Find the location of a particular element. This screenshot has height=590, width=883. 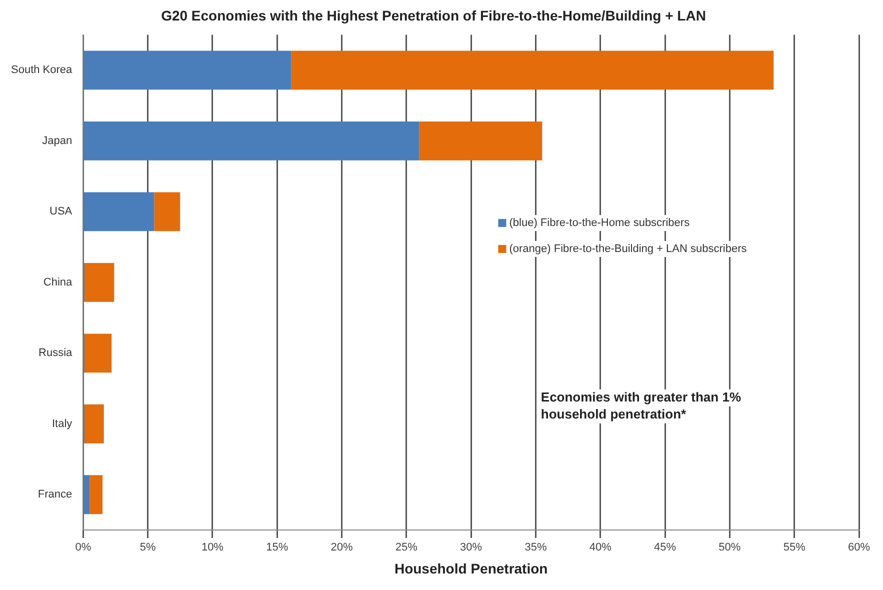

x-tick-label: 20% is located at coordinates (341, 548).